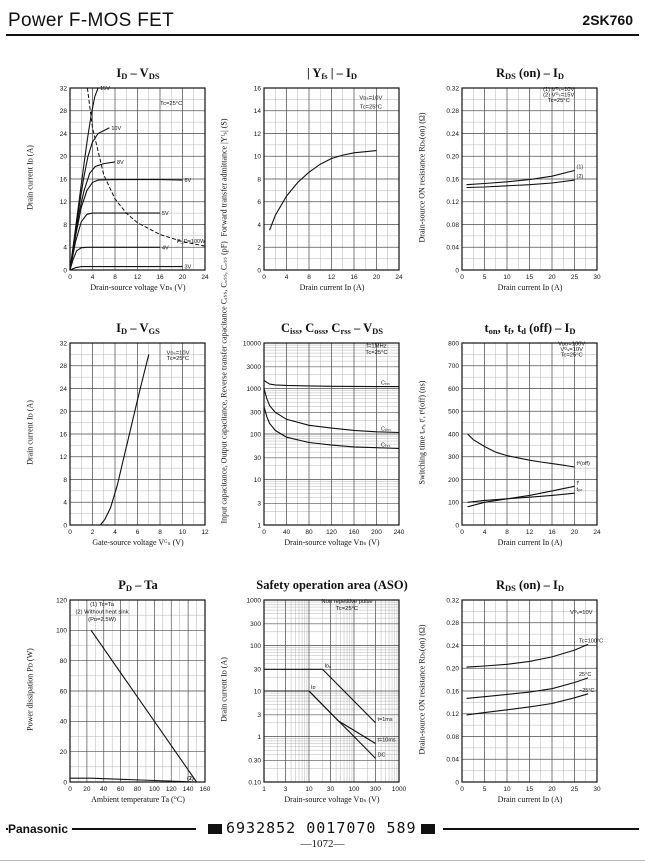 The width and height of the screenshot is (645, 866). What do you see at coordinates (507, 532) in the screenshot?
I see `switch_id-xtick-label: 8` at bounding box center [507, 532].